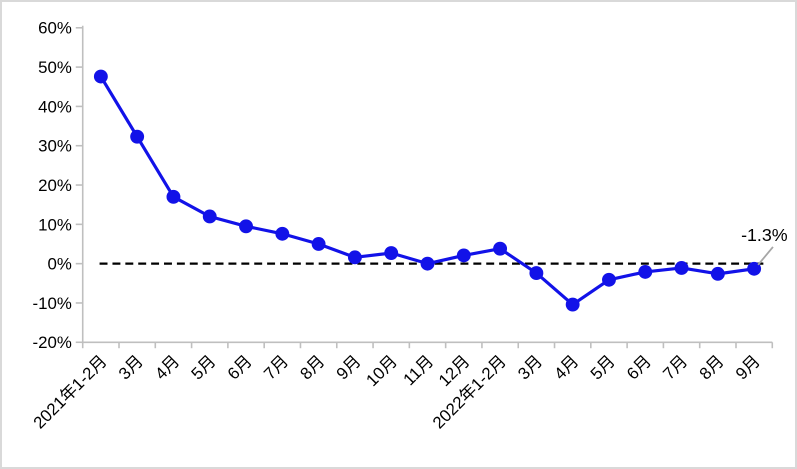  I want to click on y-axis-label: 40%, so click(55, 106).